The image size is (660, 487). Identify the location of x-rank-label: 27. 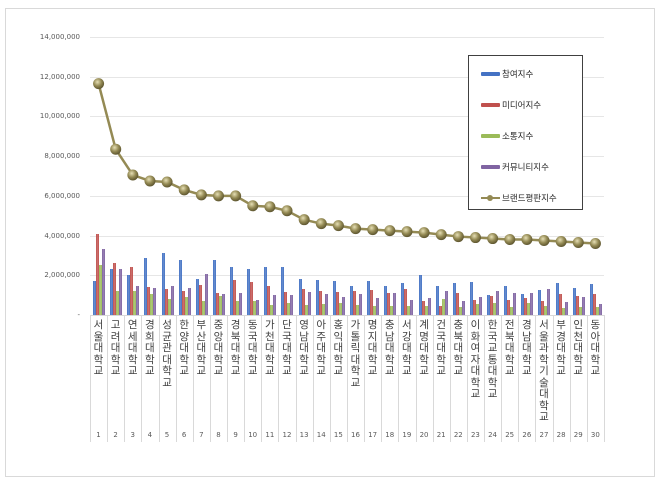
(544, 435).